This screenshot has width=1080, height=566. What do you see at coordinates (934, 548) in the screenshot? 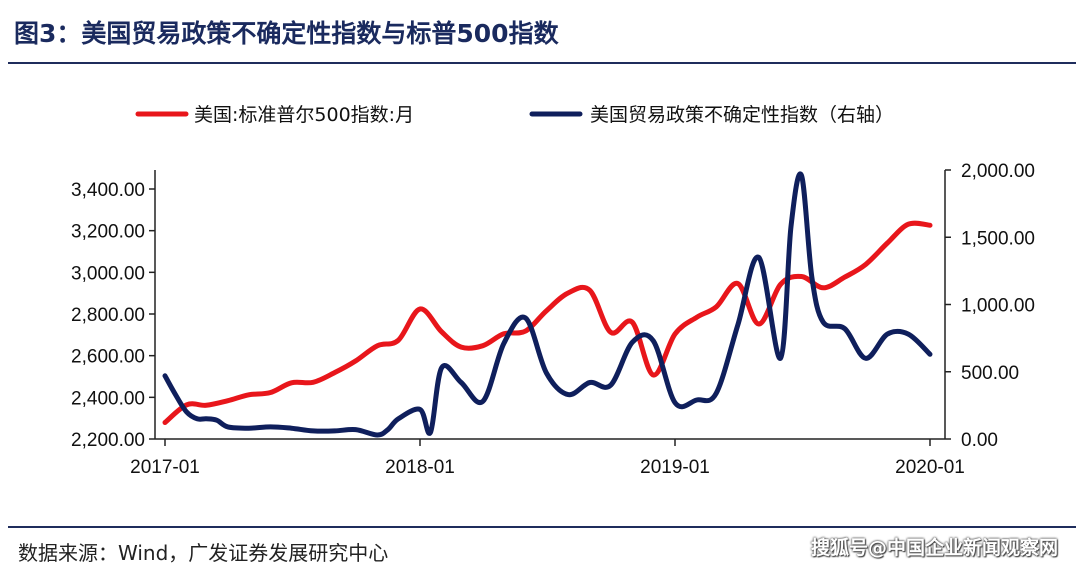
I see `watermark: 搜狐号@中国企业新闻观察网` at bounding box center [934, 548].